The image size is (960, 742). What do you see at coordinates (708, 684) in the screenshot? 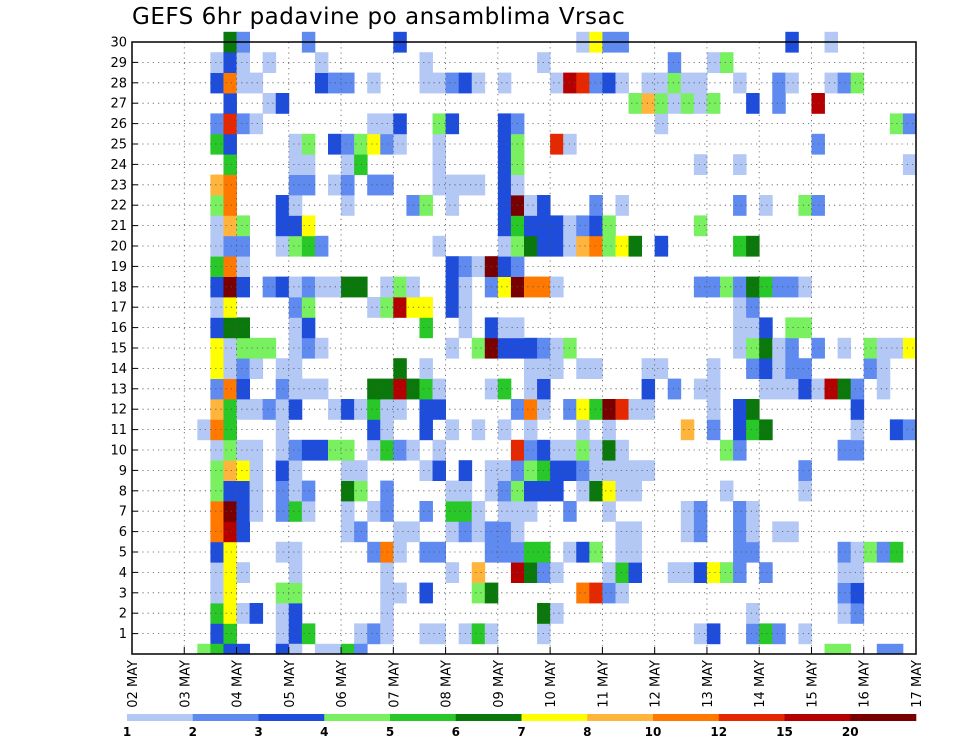
I see `x-tick-label: 13 MAY` at bounding box center [708, 684].